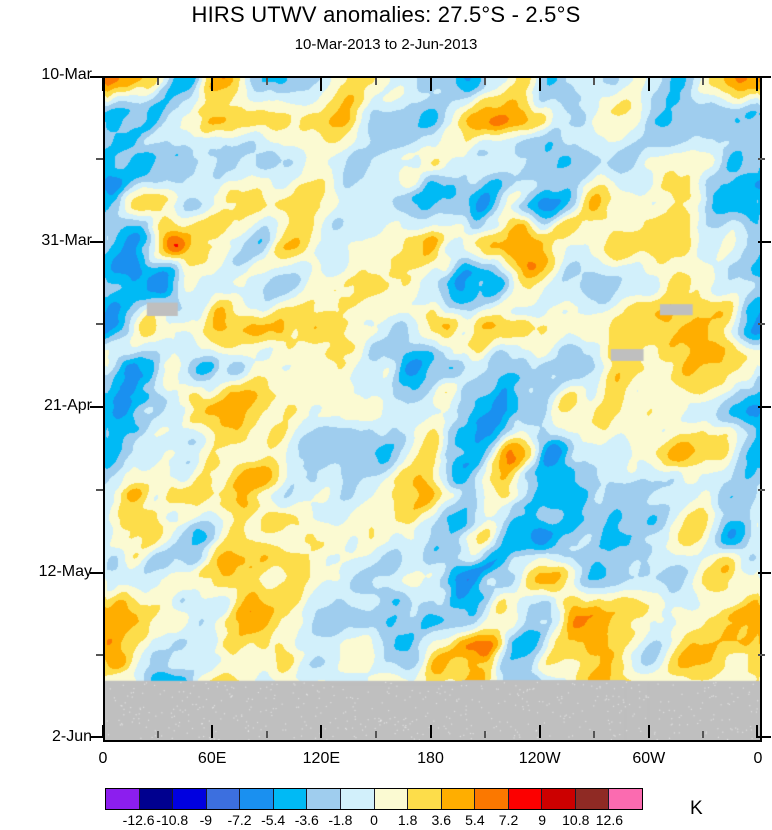 This screenshot has height=830, width=772. Describe the element at coordinates (239, 820) in the screenshot. I see `colorbar-tick-label: -7.2` at that location.